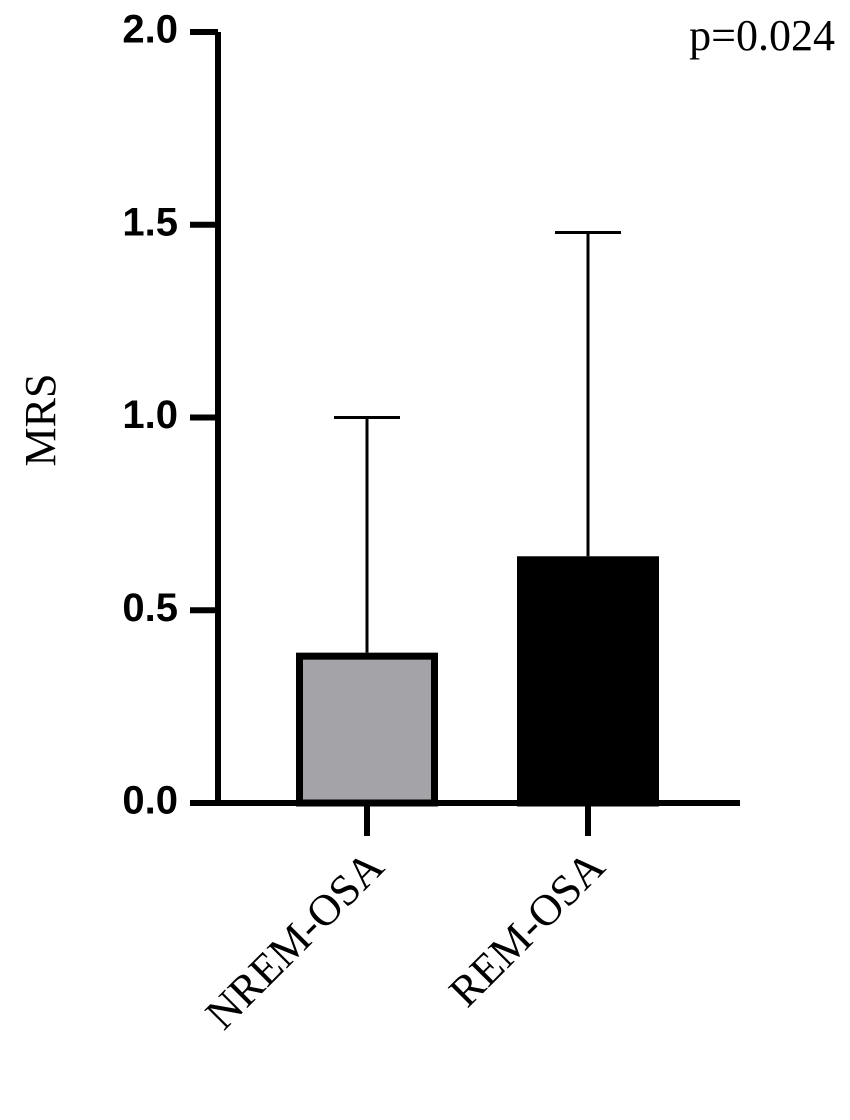 Image resolution: width=850 pixels, height=1120 pixels. What do you see at coordinates (40, 420) in the screenshot?
I see `y-axis-label: MRS` at bounding box center [40, 420].